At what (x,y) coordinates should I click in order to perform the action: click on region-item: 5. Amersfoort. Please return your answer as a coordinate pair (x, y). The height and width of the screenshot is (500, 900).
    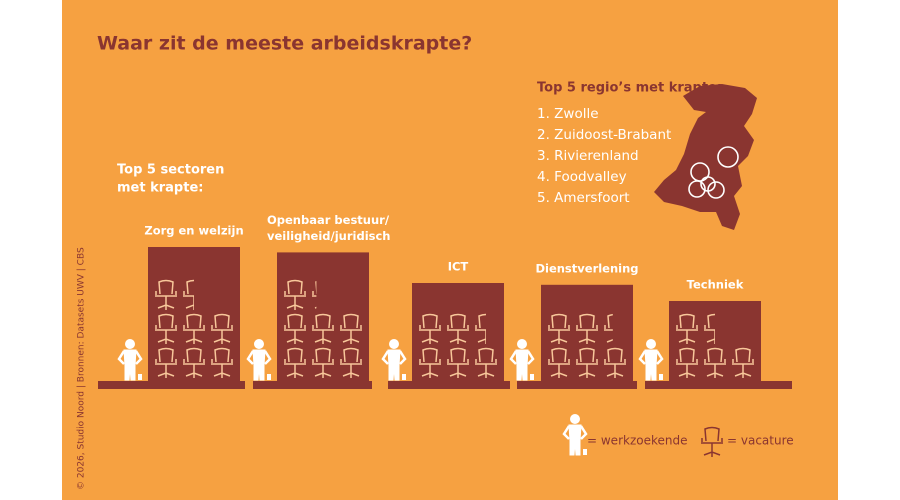
    Looking at the image, I should click on (583, 198).